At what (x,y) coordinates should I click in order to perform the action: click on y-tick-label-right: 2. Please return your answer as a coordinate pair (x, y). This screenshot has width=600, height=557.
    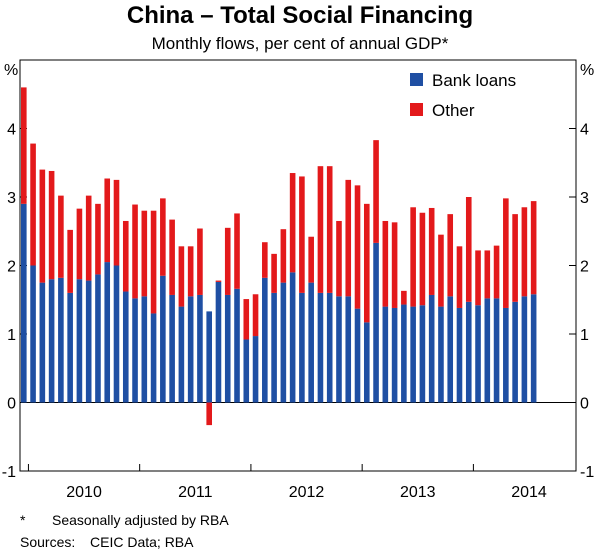
    Looking at the image, I should click on (584, 267).